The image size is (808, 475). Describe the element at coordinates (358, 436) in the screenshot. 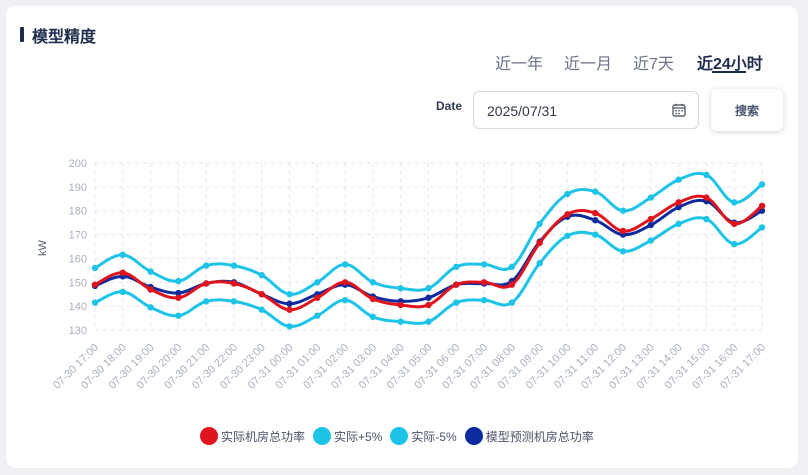

I see `legend-label: 实际+5%` at that location.